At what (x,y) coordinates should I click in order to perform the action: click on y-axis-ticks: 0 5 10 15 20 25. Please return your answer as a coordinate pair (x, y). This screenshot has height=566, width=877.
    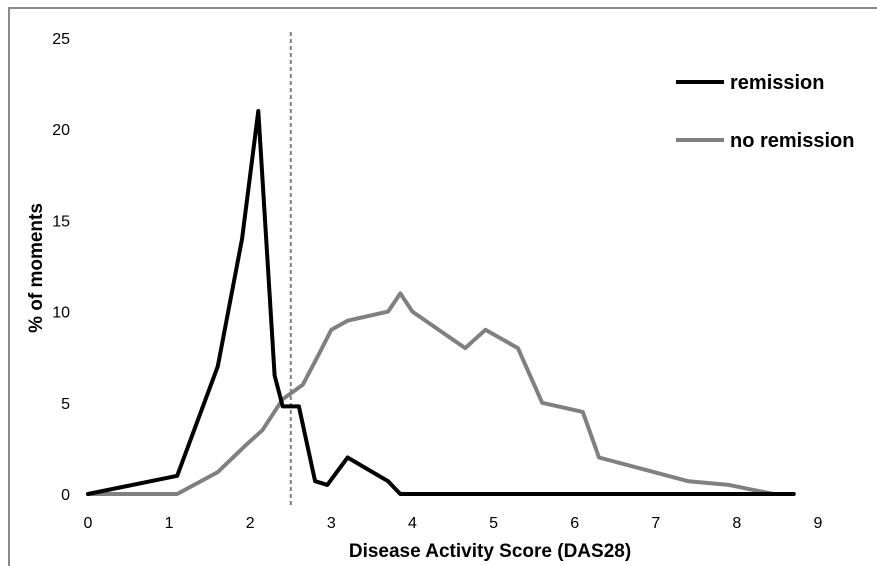
    Looking at the image, I should click on (61, 267).